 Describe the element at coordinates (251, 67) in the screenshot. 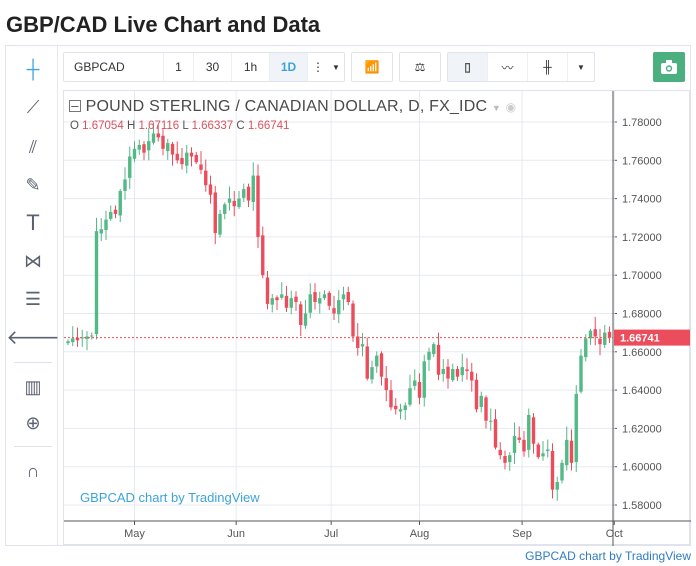

I see `interval-1h: 1h` at that location.